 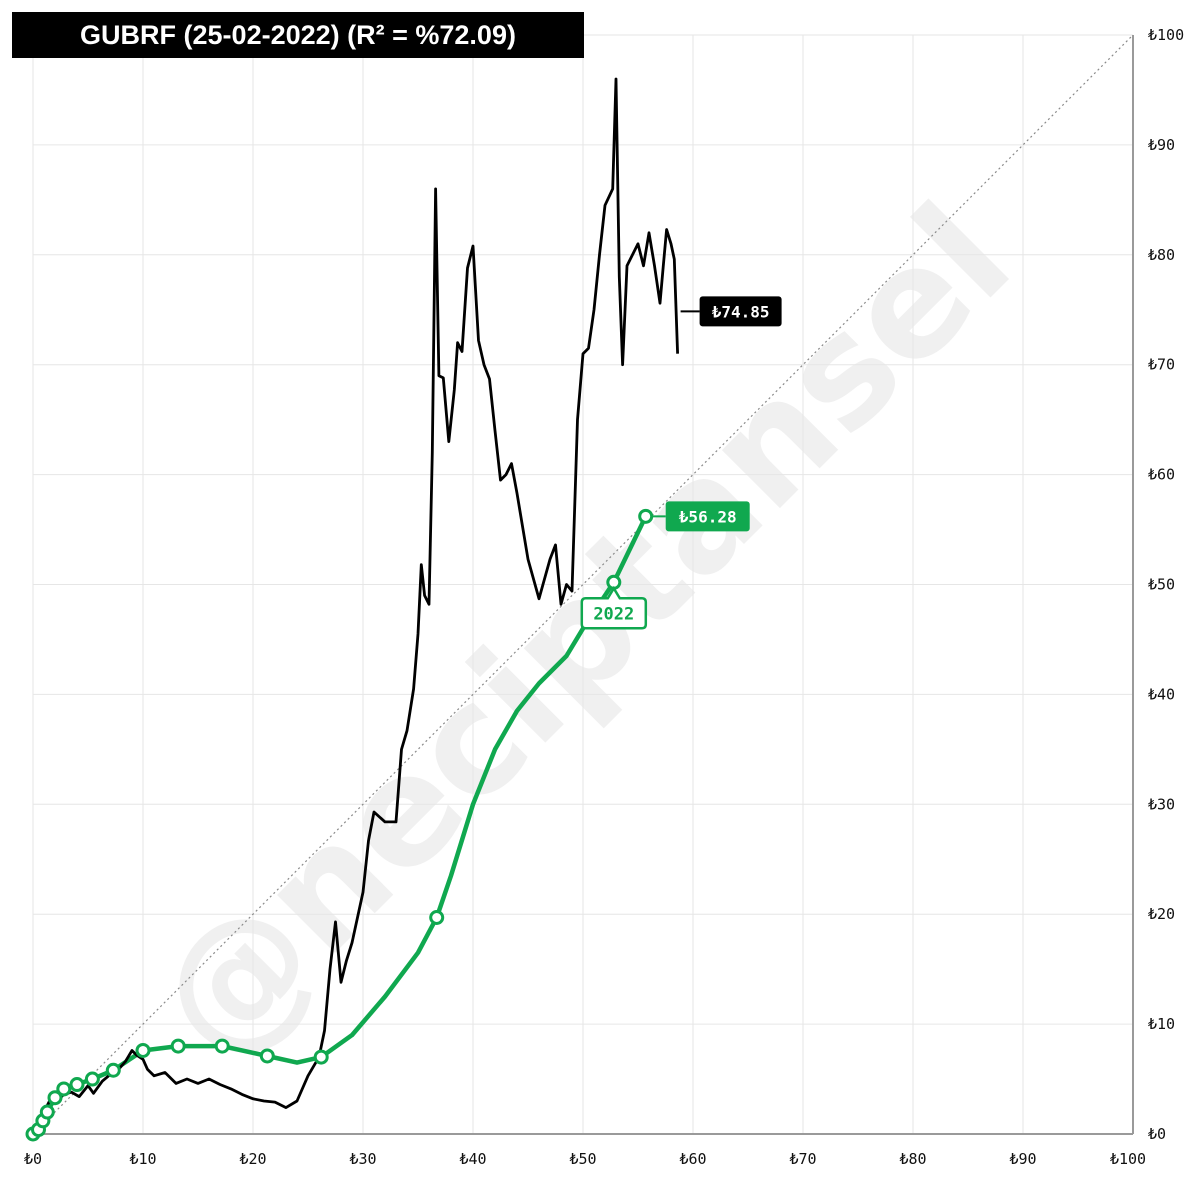 What do you see at coordinates (802, 1159) in the screenshot?
I see `x-tick-label: ₺70` at bounding box center [802, 1159].